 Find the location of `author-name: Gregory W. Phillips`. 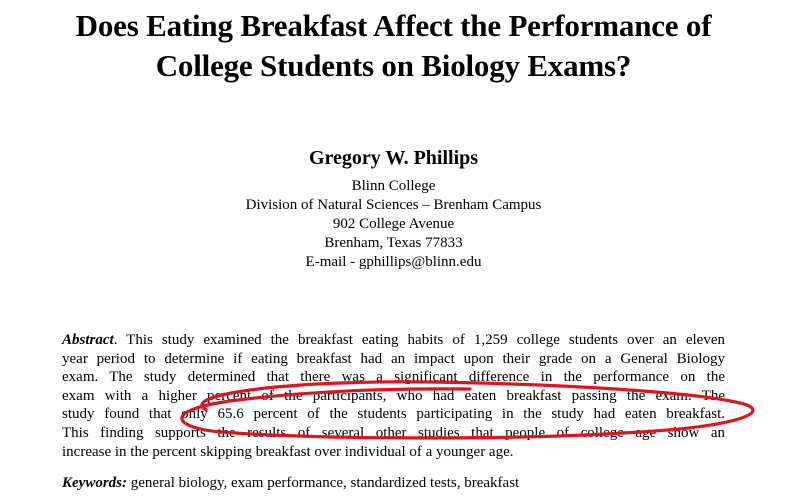

author-name: Gregory W. Phillips is located at coordinates (393, 158).